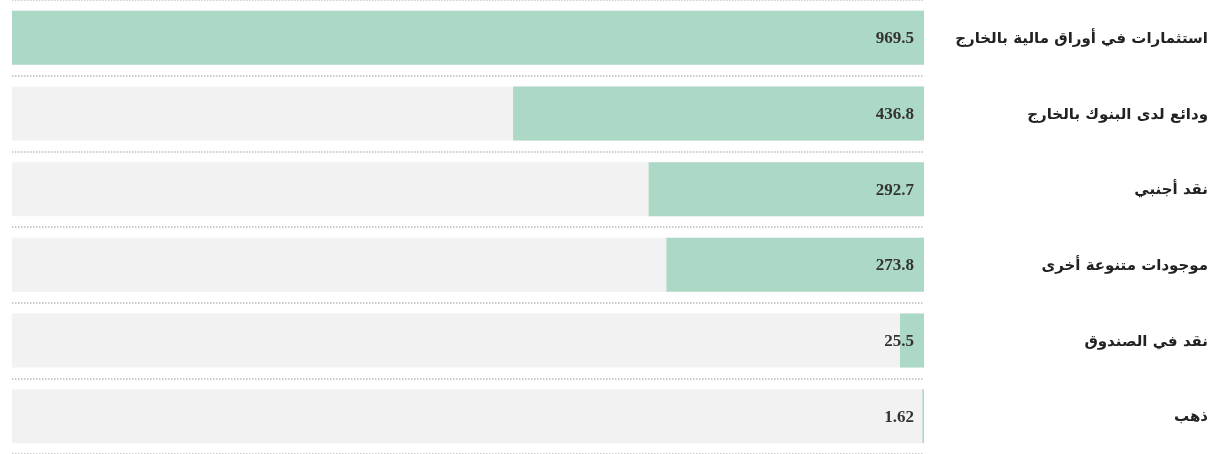 The image size is (1220, 454). Describe the element at coordinates (899, 340) in the screenshot. I see `data-label: 25.5` at that location.